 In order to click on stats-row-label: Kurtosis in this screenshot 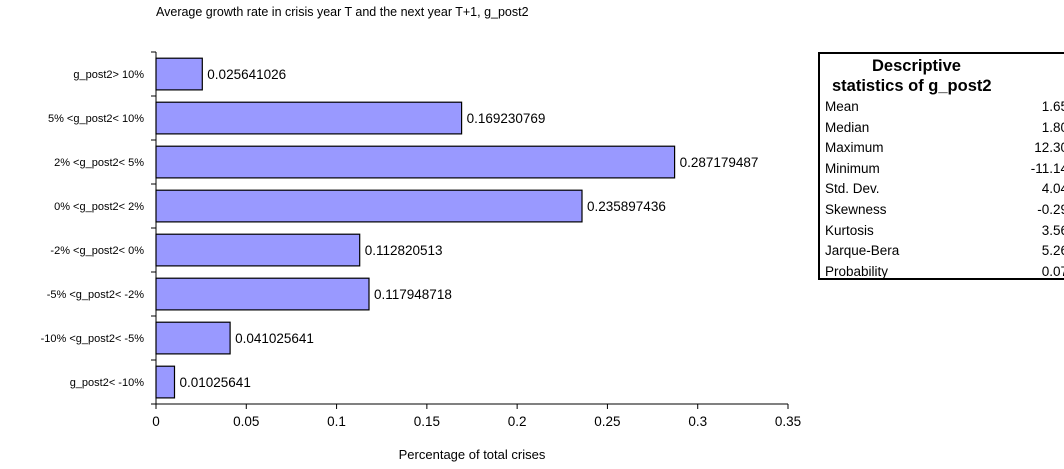, I will do `click(849, 230)`.